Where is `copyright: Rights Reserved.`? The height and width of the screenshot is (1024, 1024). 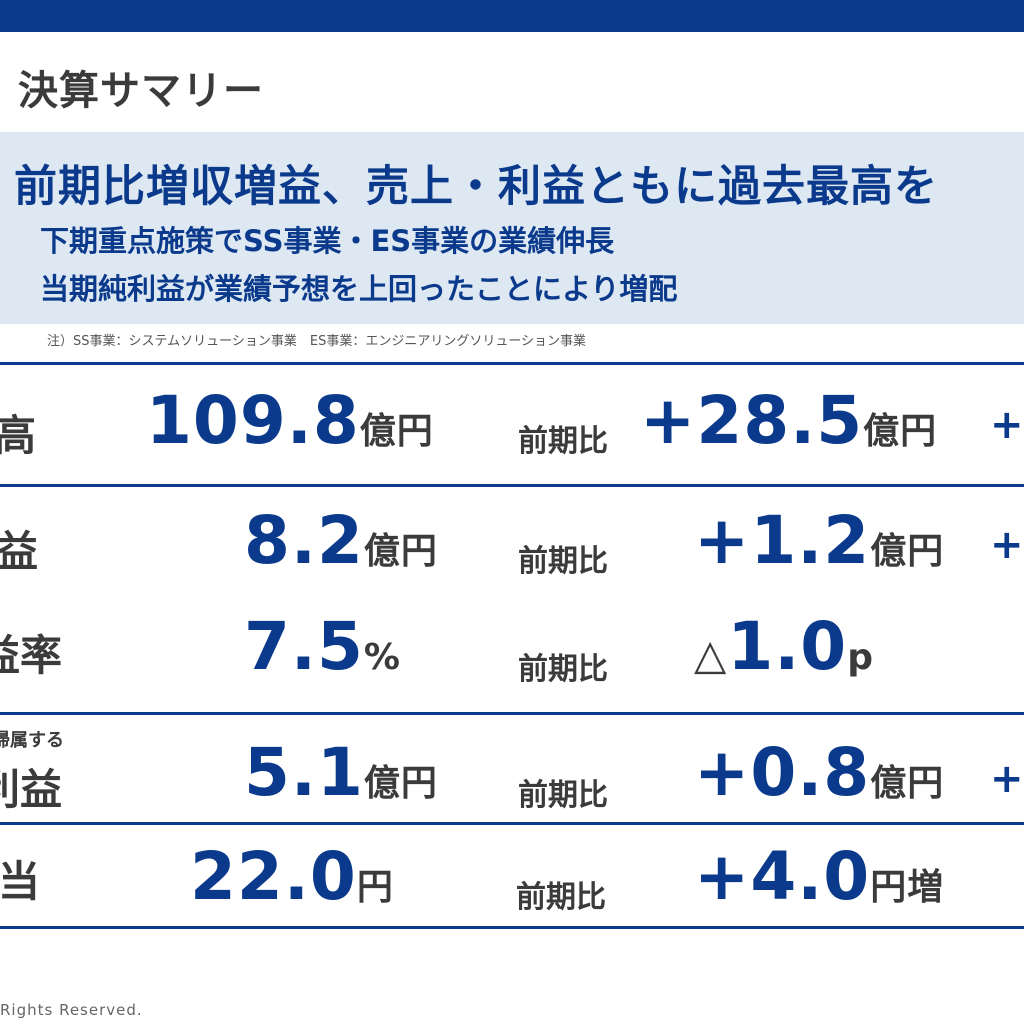 copyright: Rights Reserved. is located at coordinates (71, 1010).